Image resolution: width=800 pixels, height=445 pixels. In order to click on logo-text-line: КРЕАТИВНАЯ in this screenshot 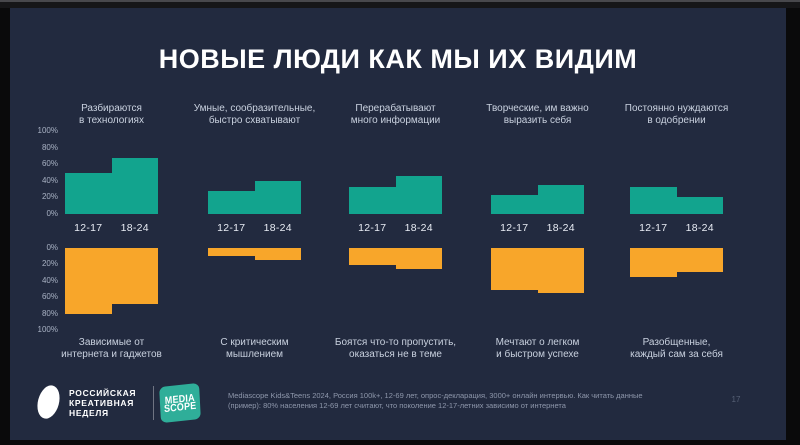, I will do `click(102, 403)`.